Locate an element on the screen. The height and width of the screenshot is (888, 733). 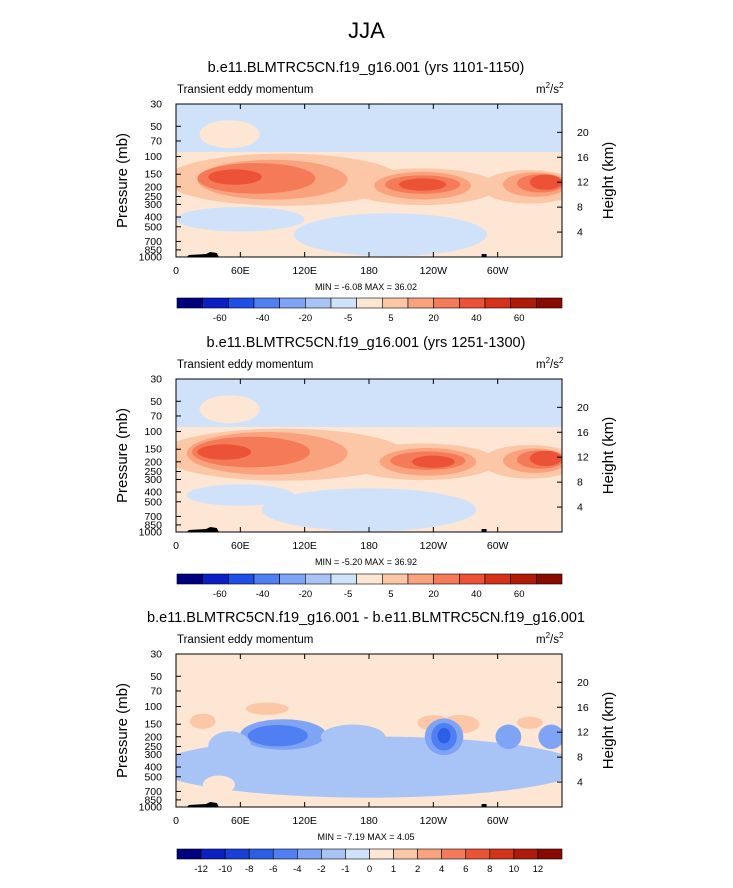
x-tick-label: 60E is located at coordinates (240, 546).